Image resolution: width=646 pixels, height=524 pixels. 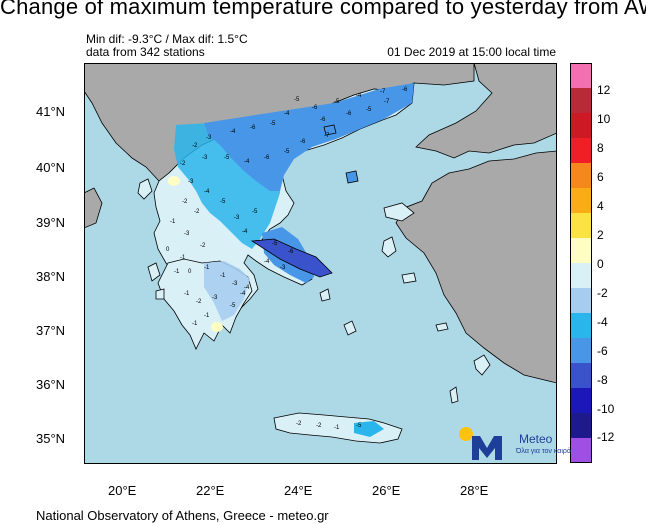 I want to click on lat-label-36: 36°N, so click(x=51, y=384).